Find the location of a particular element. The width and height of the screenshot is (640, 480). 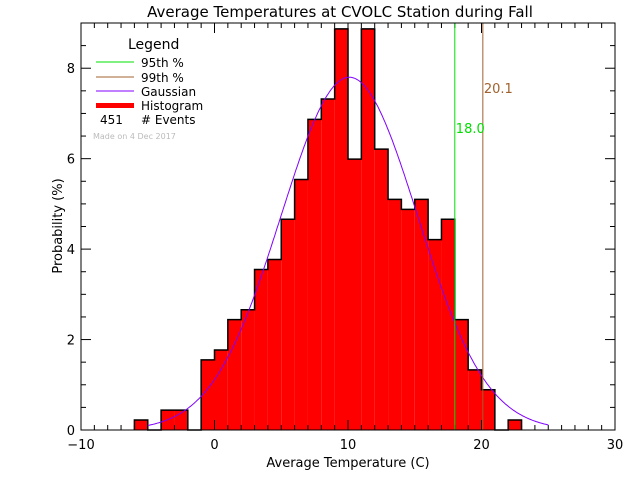

y-axis-label: Probability (%) is located at coordinates (58, 225).